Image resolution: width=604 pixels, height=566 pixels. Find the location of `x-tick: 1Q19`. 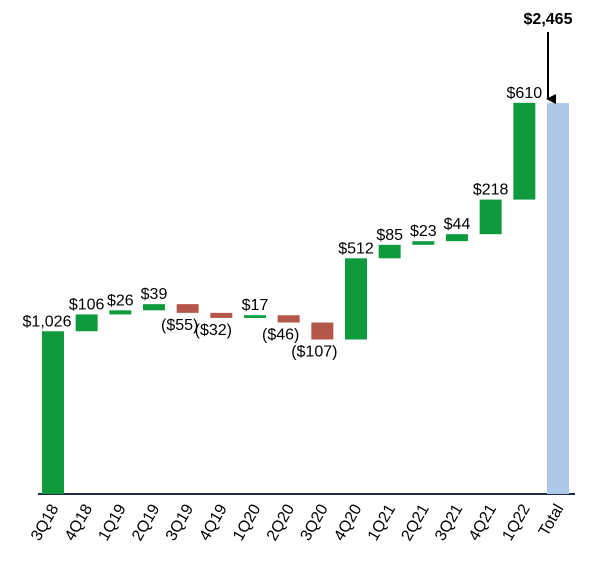

x-tick: 1Q19 is located at coordinates (113, 522).